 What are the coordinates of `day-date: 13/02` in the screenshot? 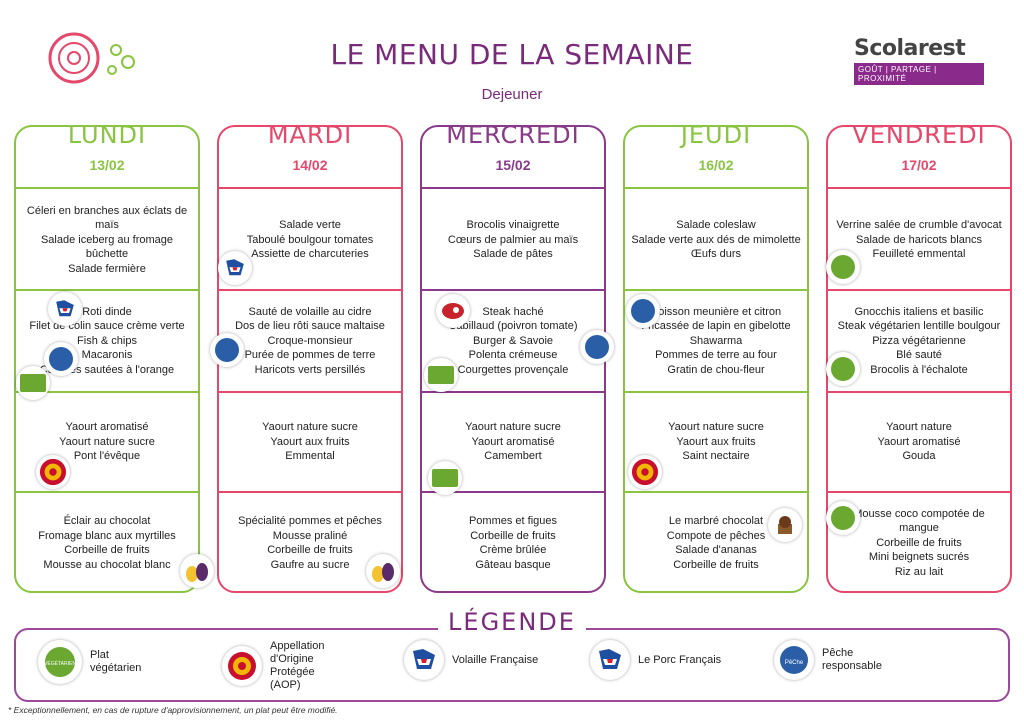 It's located at (107, 165).